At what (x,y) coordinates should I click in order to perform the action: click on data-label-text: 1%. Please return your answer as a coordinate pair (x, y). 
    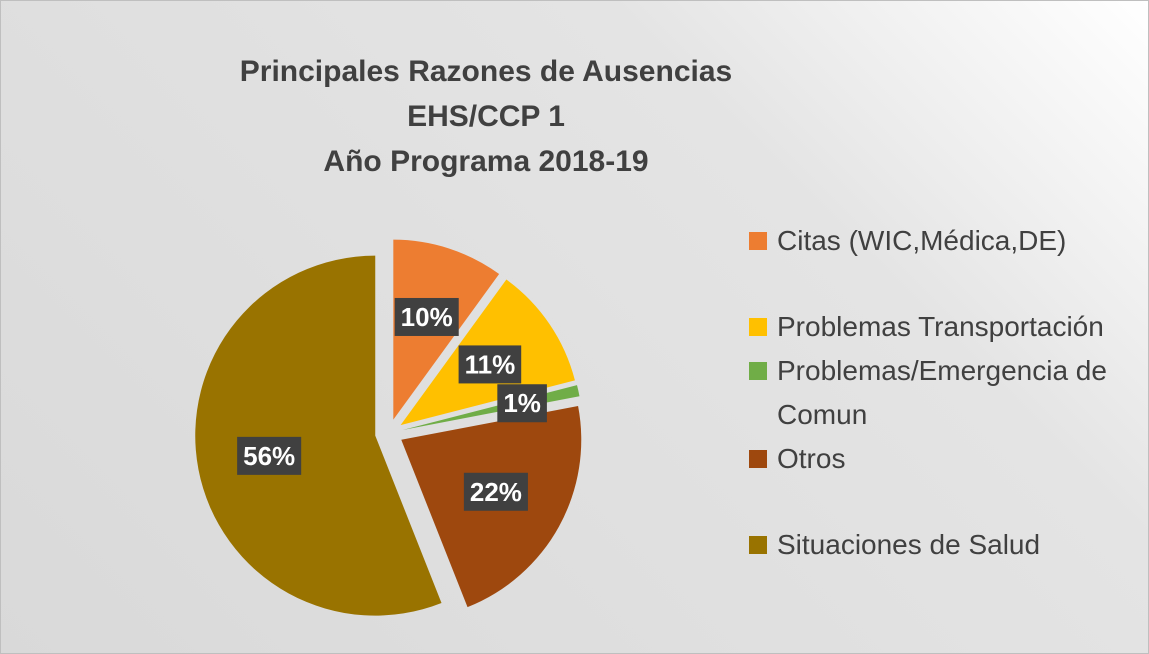
    Looking at the image, I should click on (522, 403).